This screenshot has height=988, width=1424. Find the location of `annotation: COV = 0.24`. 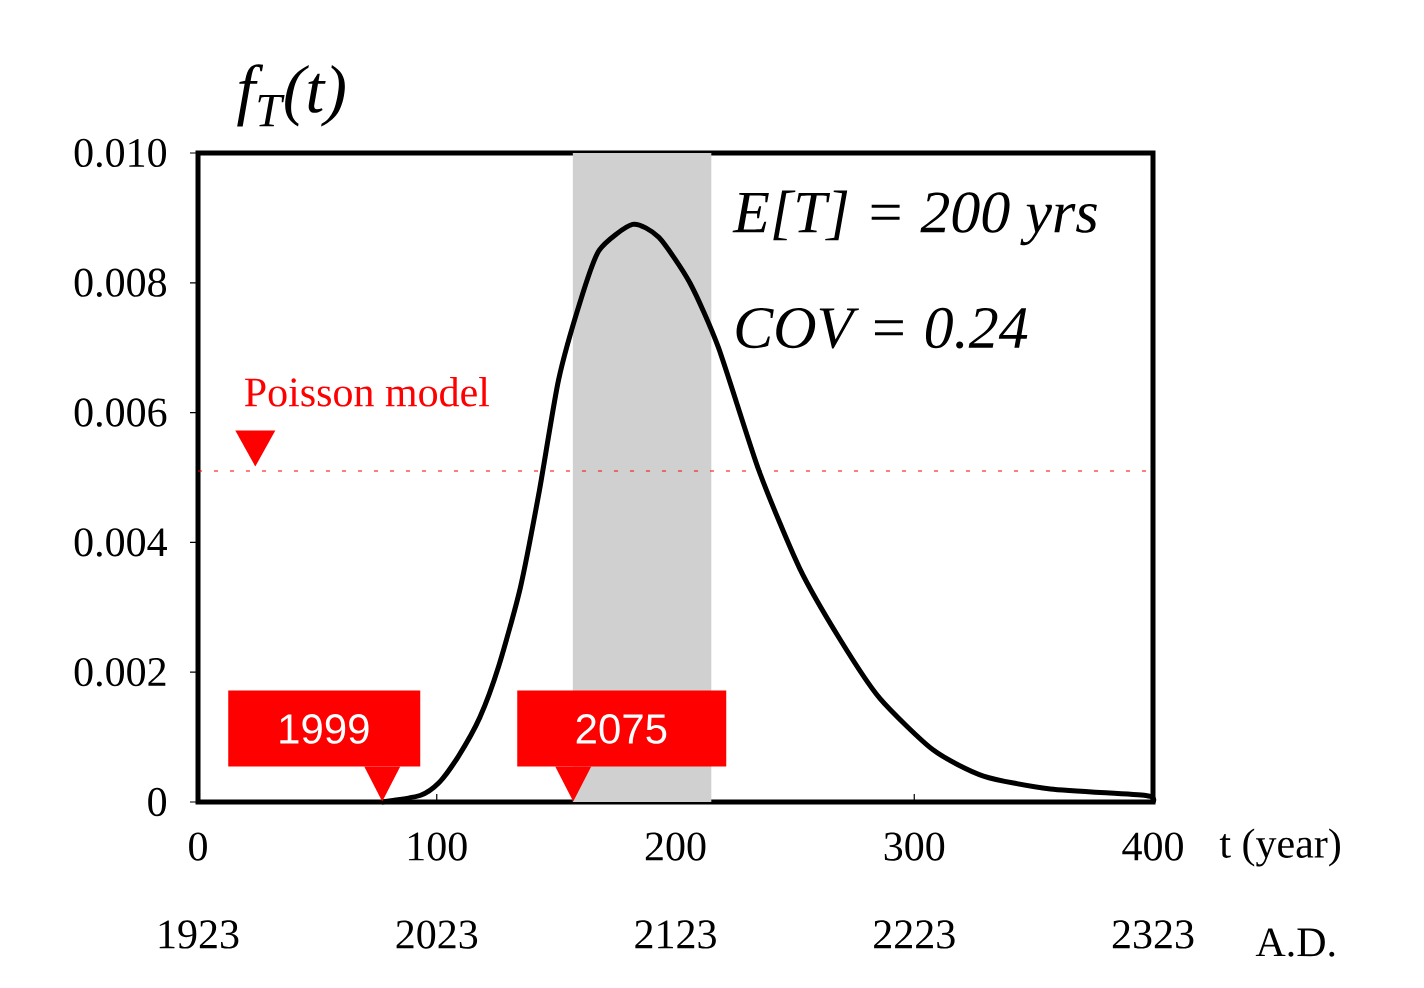

annotation: COV = 0.24 is located at coordinates (882, 328).